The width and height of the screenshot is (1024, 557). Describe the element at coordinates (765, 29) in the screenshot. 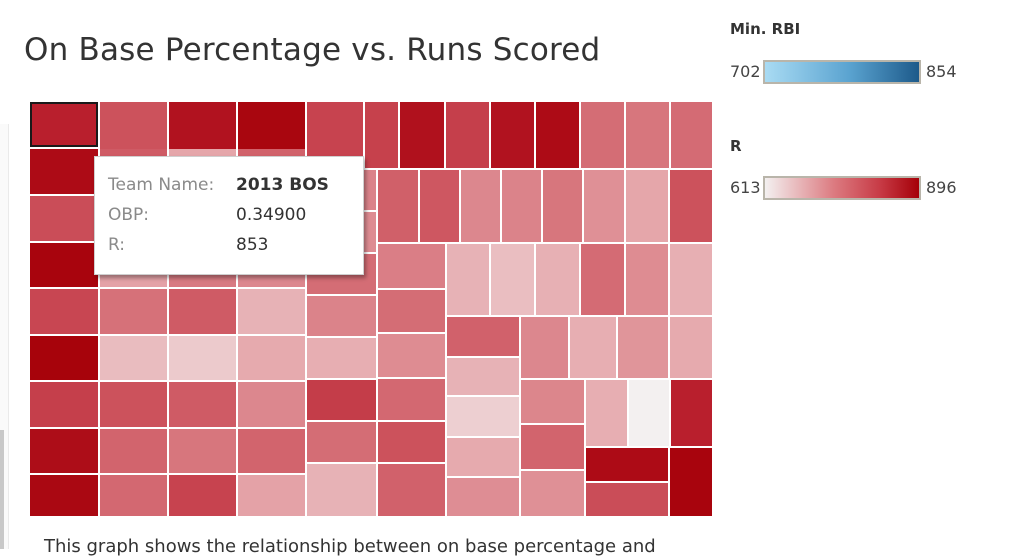

I see `legend-rbi-title: Min. RBI` at that location.